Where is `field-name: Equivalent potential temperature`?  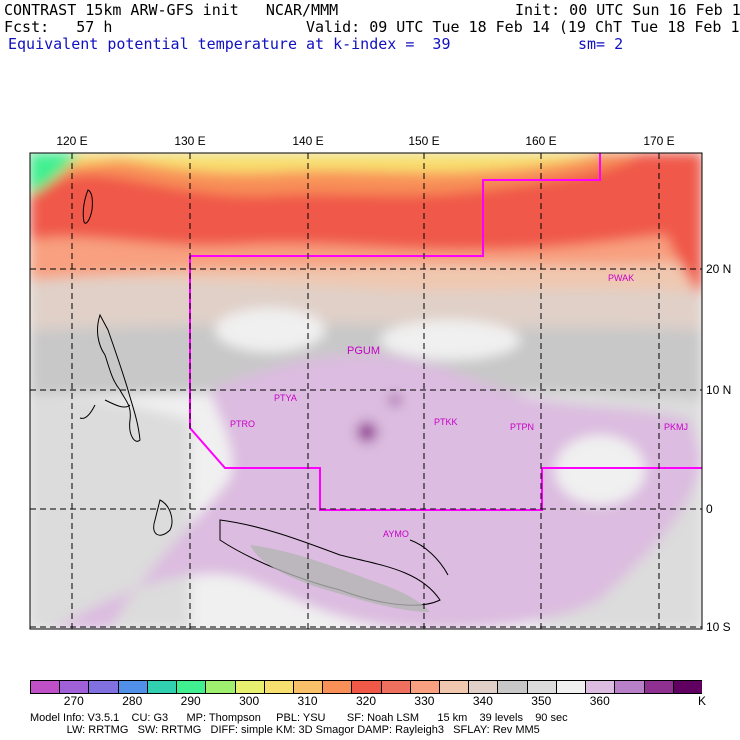
field-name: Equivalent potential temperature is located at coordinates (152, 44).